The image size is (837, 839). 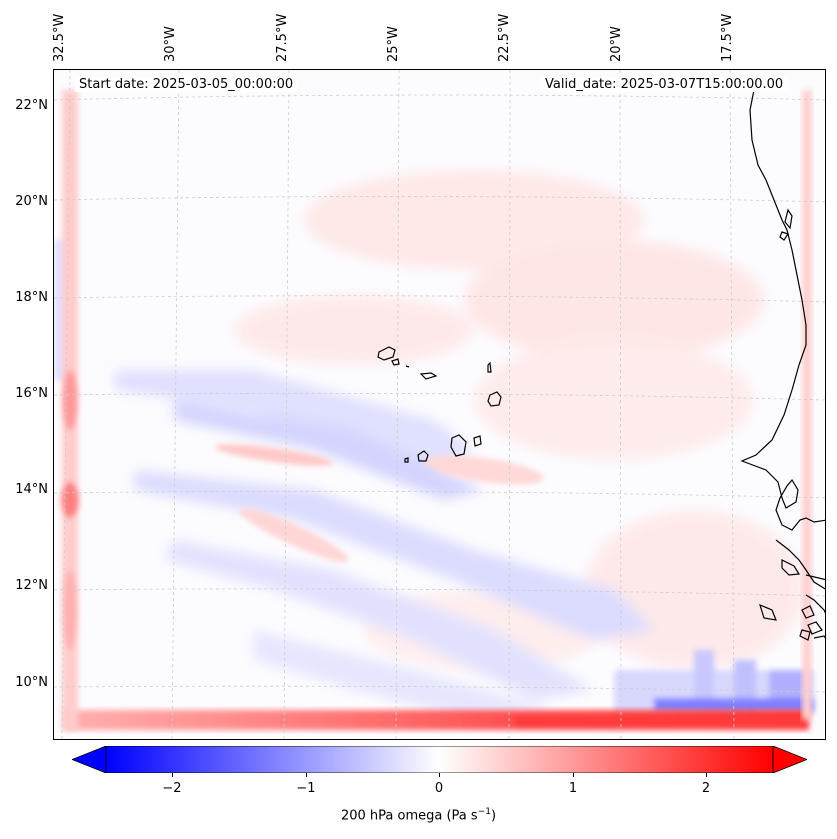 What do you see at coordinates (393, 44) in the screenshot?
I see `lon-label-25w: 25°W` at bounding box center [393, 44].